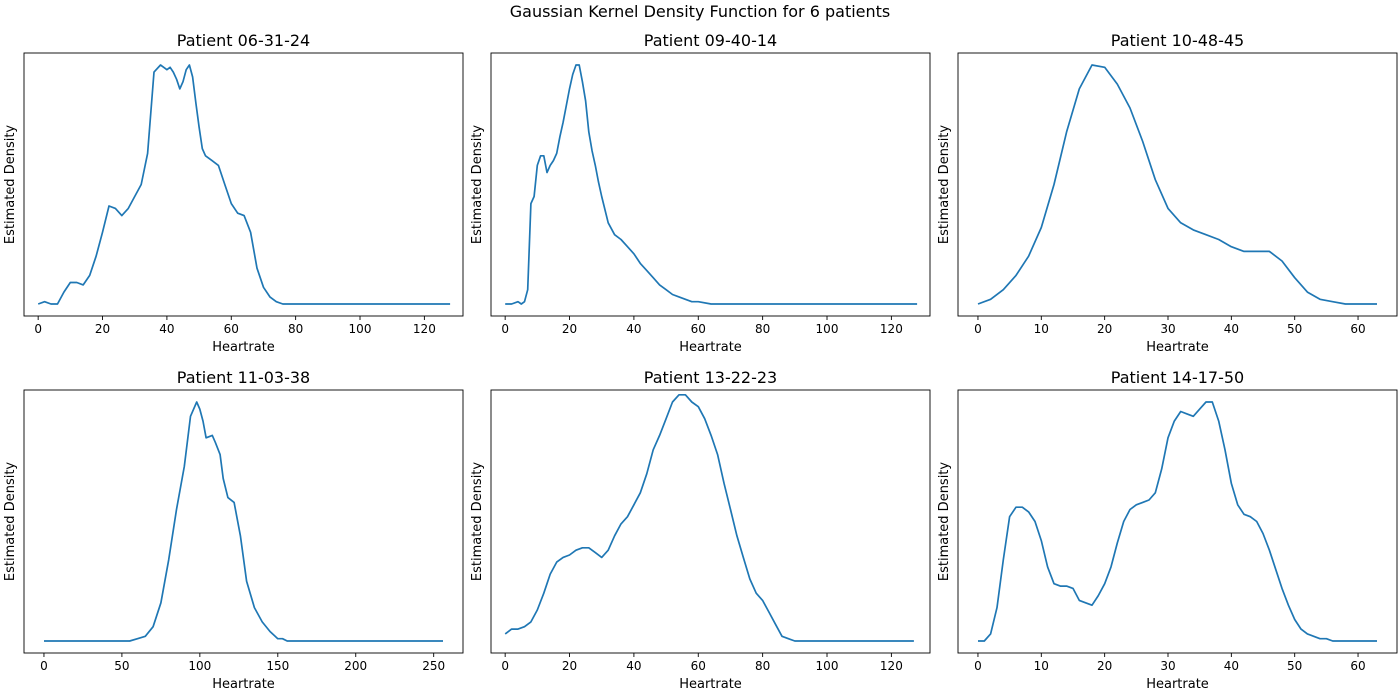 This screenshot has width=1400, height=700. Describe the element at coordinates (1177, 40) in the screenshot. I see `chart-title: Patient 10-48-45` at that location.